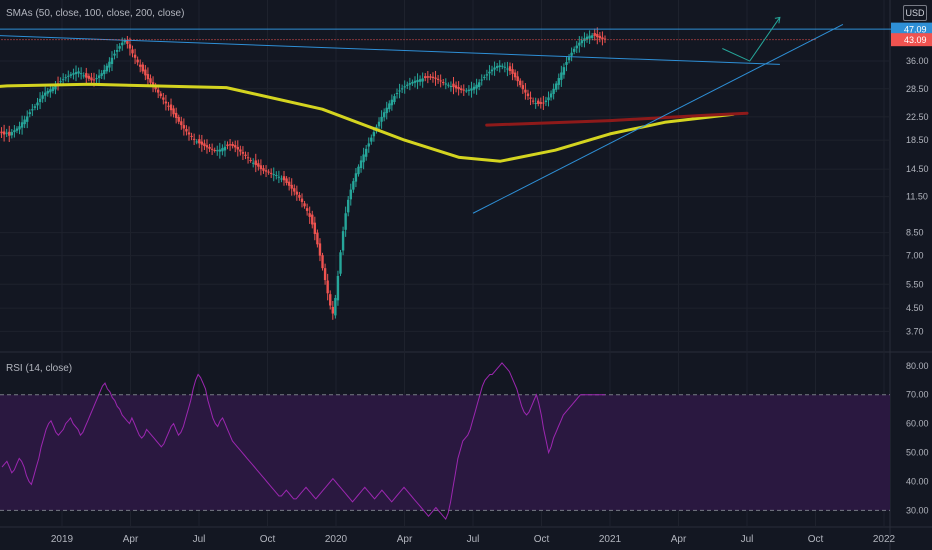 This screenshot has height=550, width=932. I want to click on rsi-tick-label: 40.00, so click(917, 482).